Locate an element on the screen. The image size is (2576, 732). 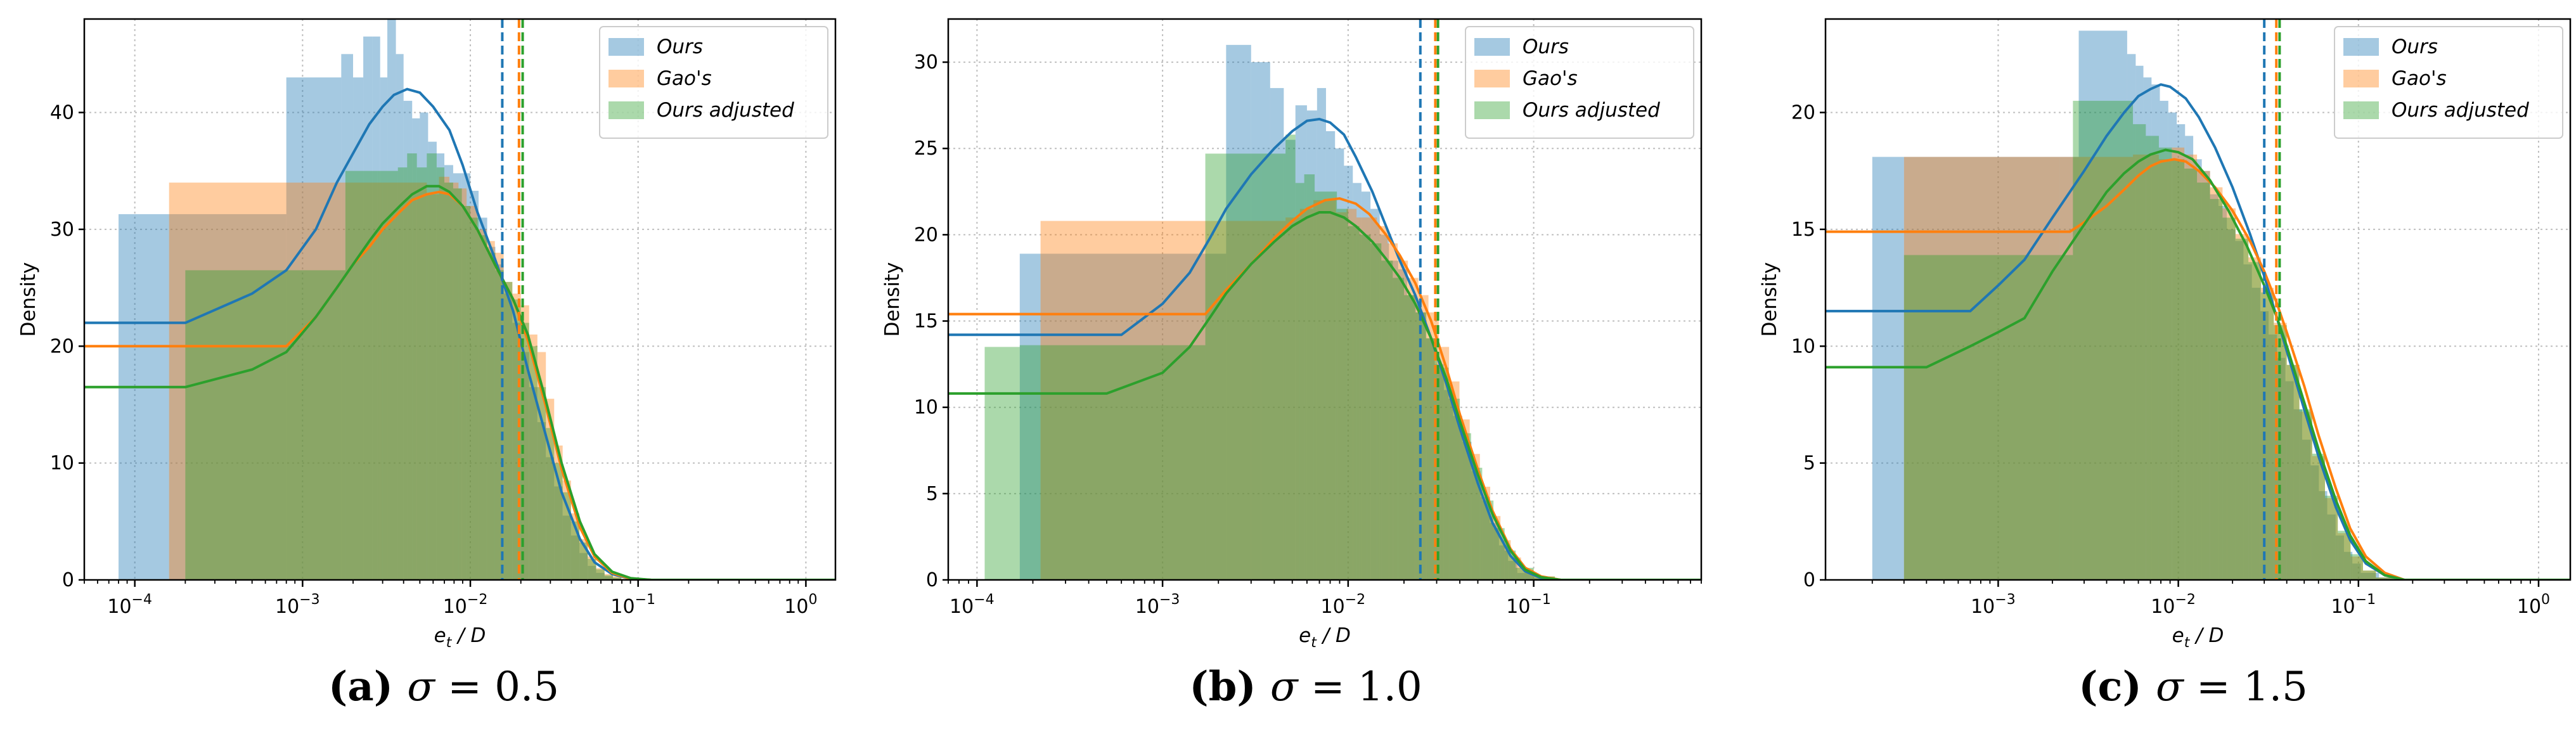
y-tick-label: 0 is located at coordinates (932, 580).